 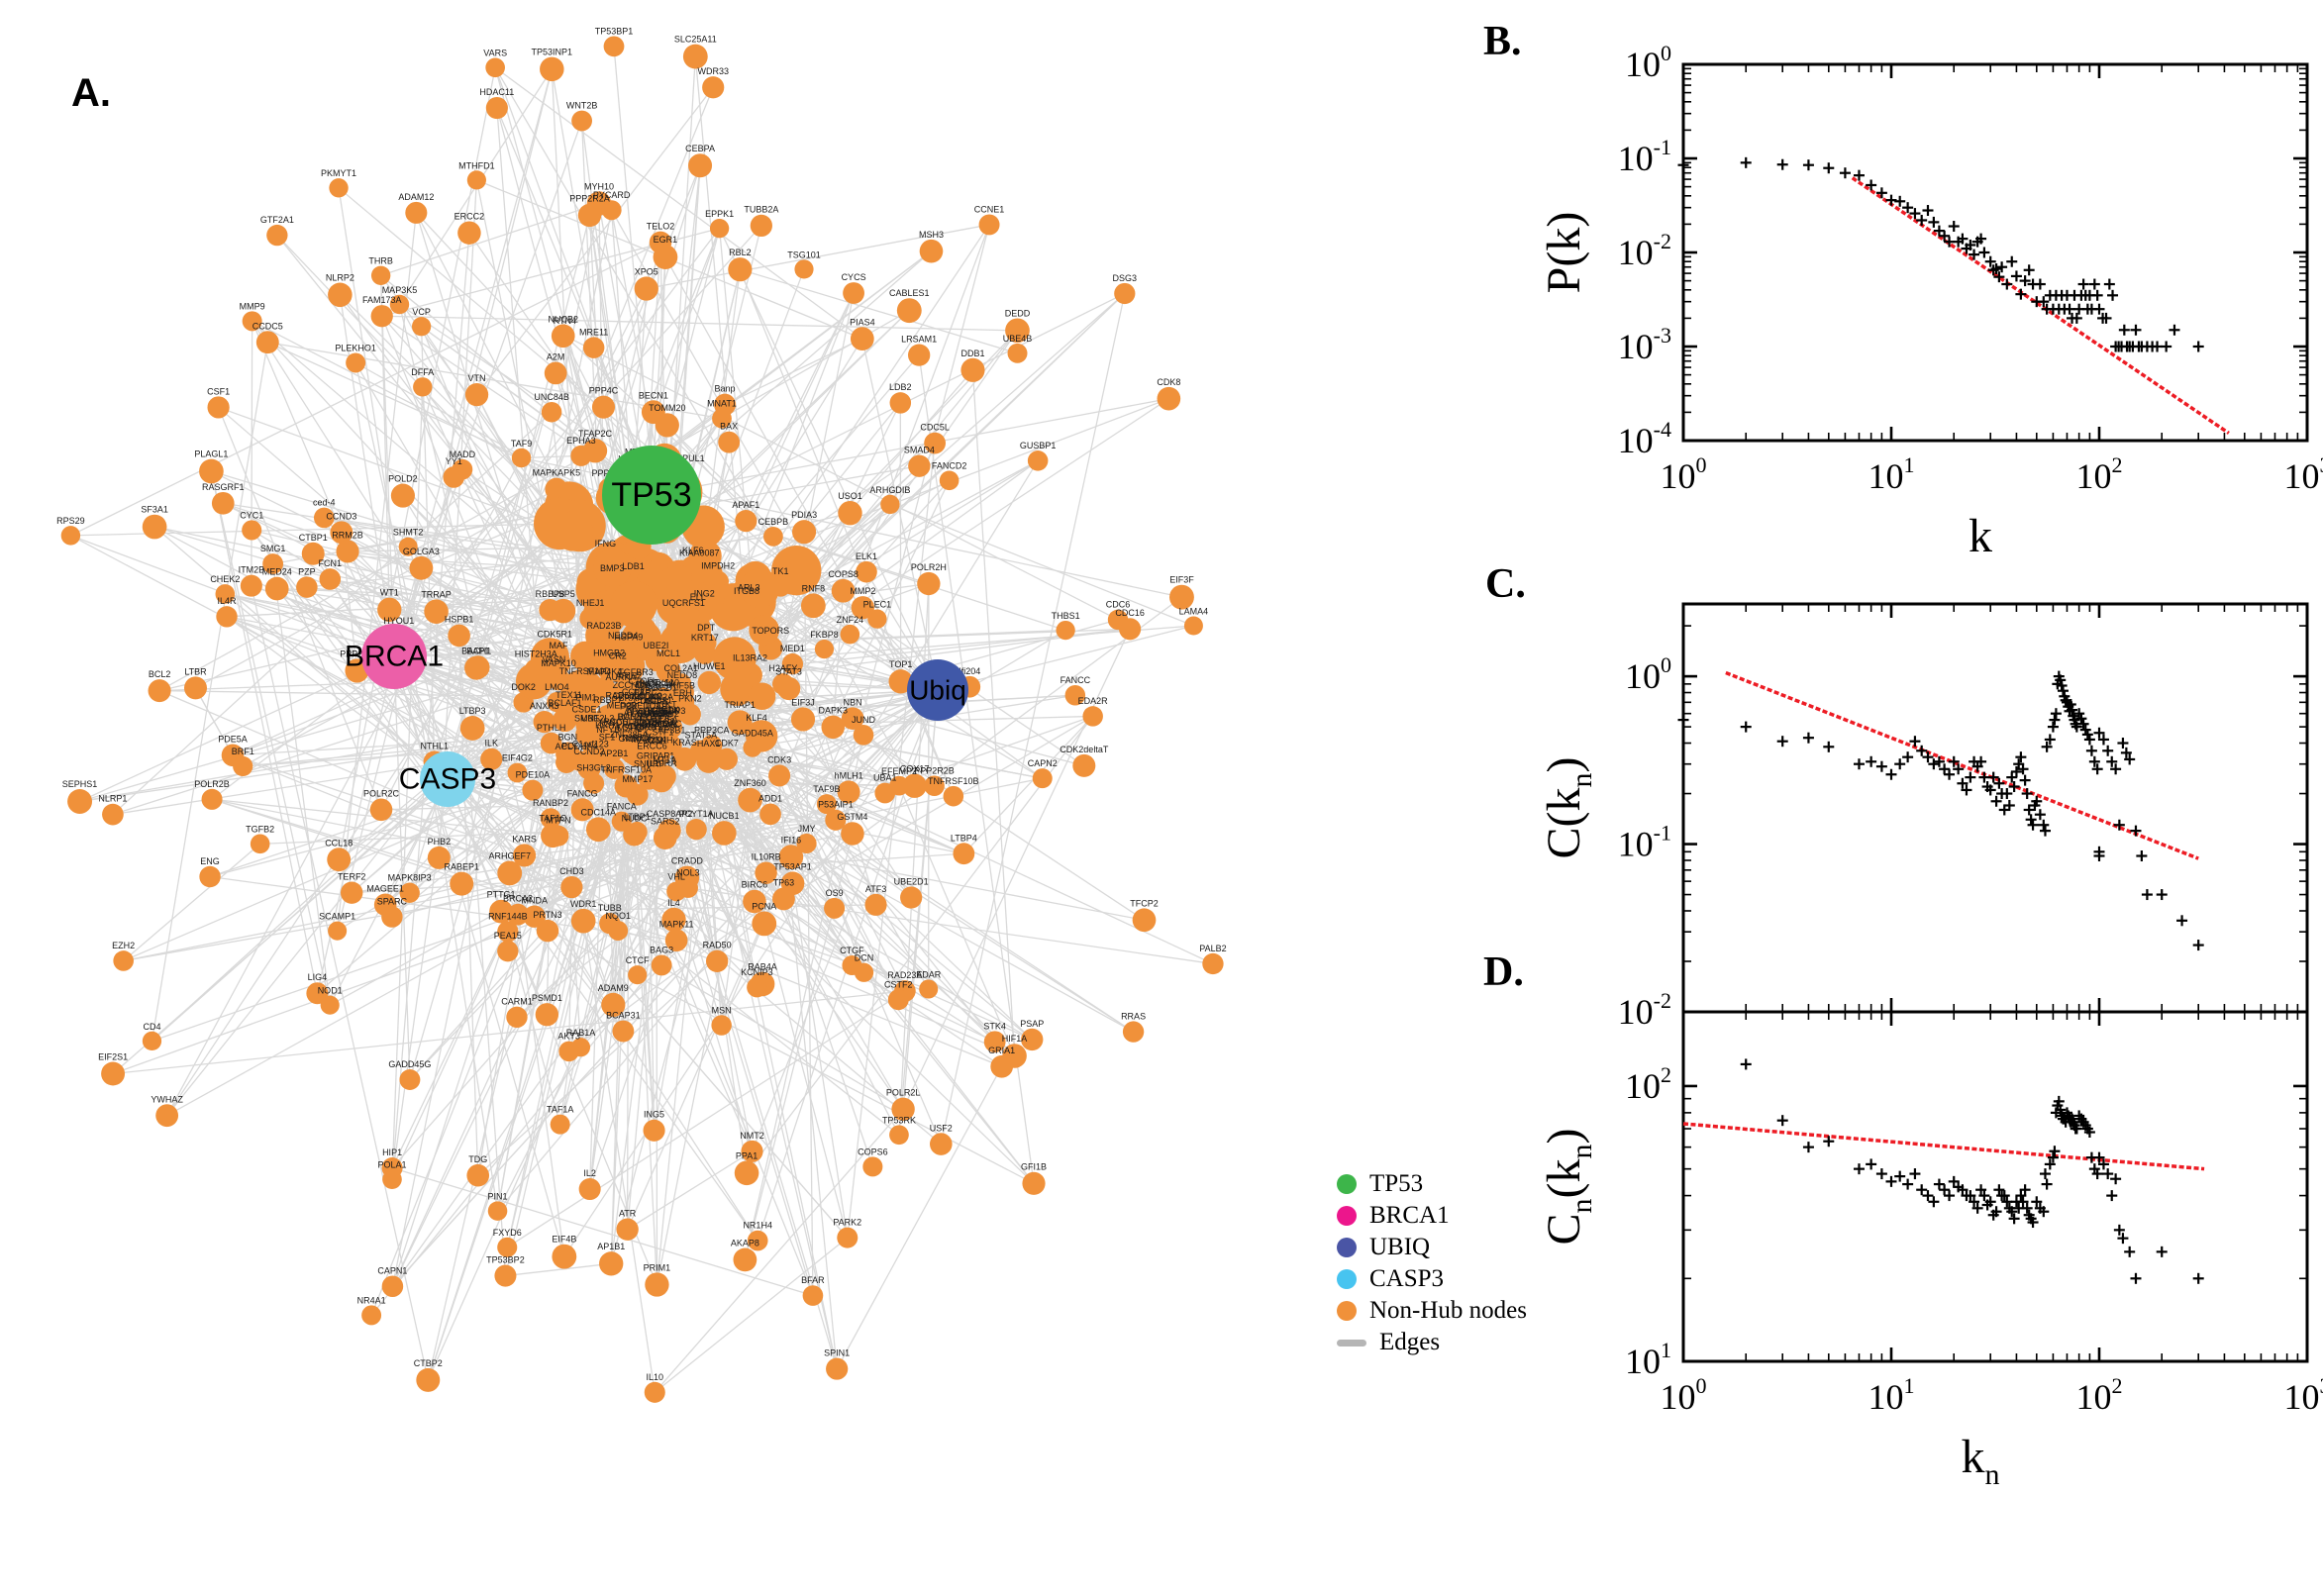 What do you see at coordinates (633, 727) in the screenshot?
I see `svg-text: STX5` at bounding box center [633, 727].